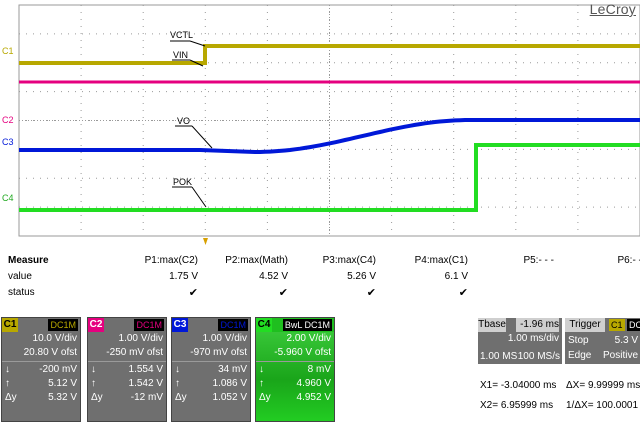  What do you see at coordinates (180, 325) in the screenshot?
I see `channel-tag: C3` at bounding box center [180, 325].